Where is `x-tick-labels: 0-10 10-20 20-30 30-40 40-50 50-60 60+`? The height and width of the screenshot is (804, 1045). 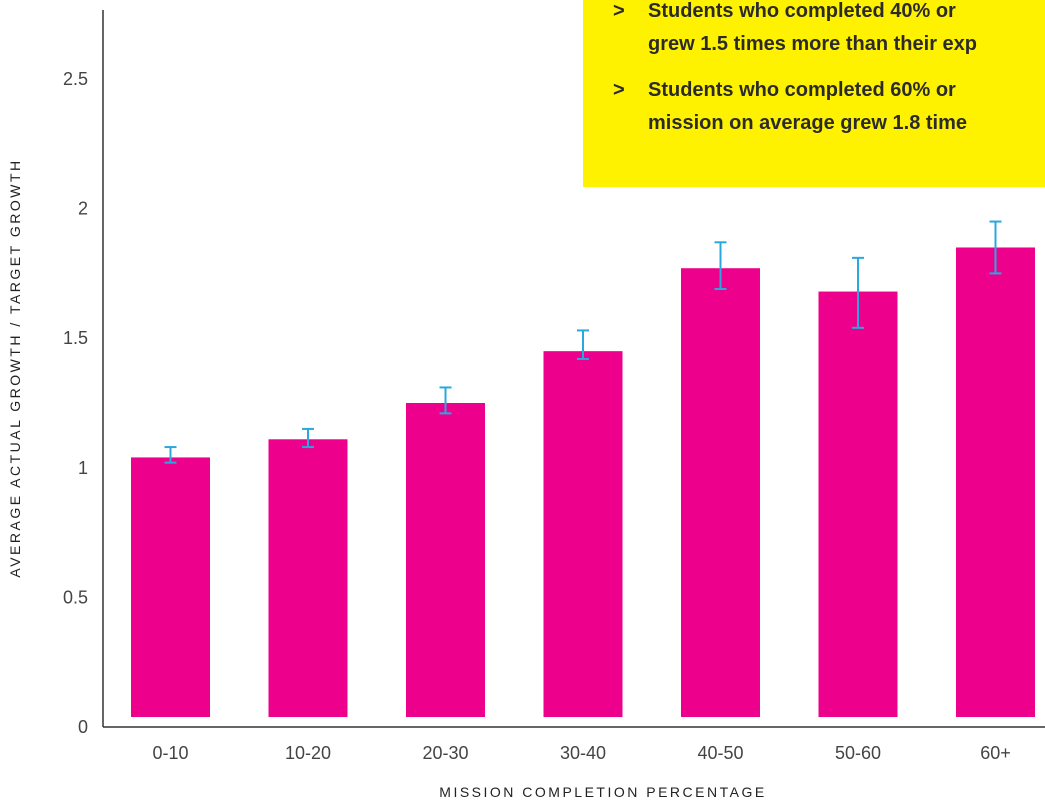 x-tick-labels: 0-10 10-20 20-30 30-40 40-50 50-60 60+ is located at coordinates (581, 753).